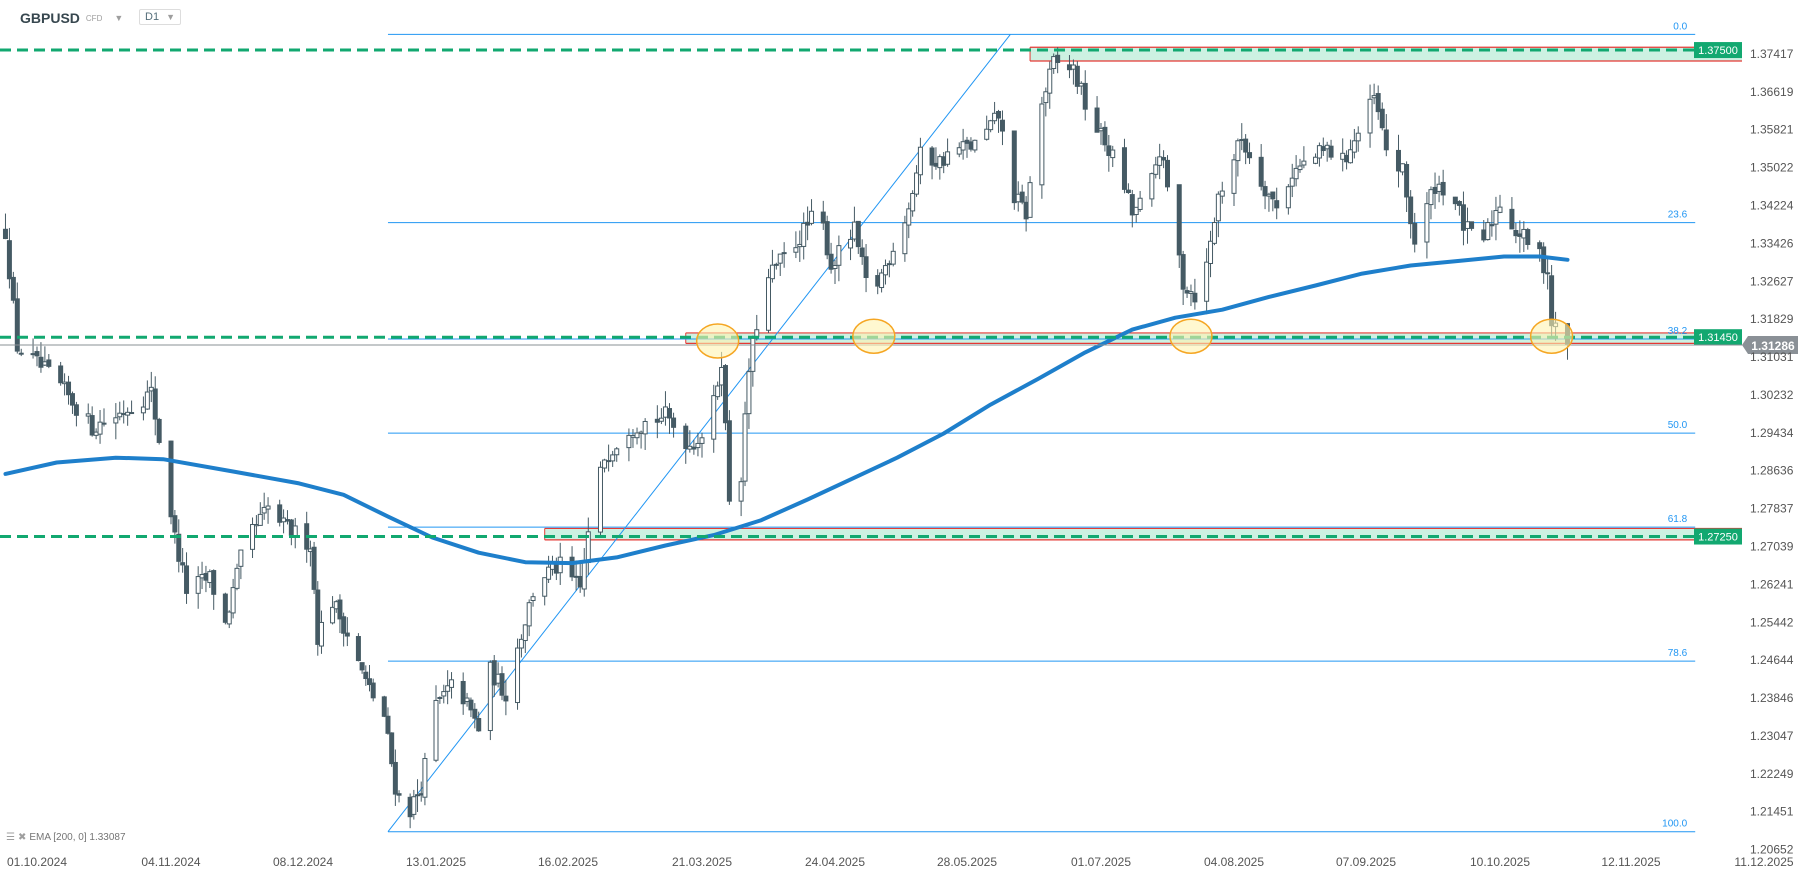  What do you see at coordinates (1678, 653) in the screenshot?
I see `fib-level-label: 78.6` at bounding box center [1678, 653].